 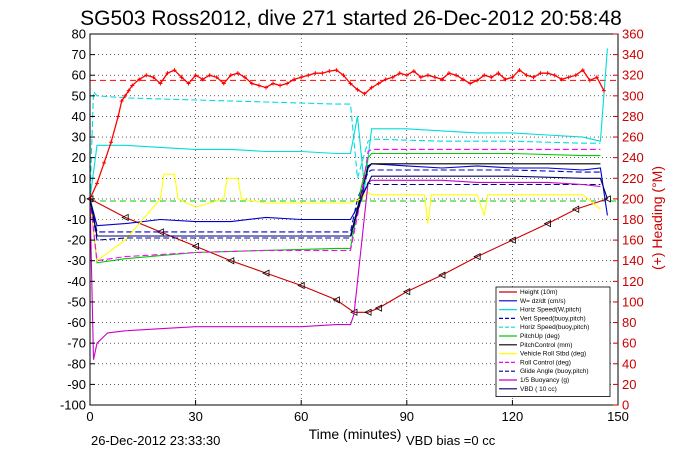 I want to click on y2-tick-label: 320, so click(x=633, y=75).